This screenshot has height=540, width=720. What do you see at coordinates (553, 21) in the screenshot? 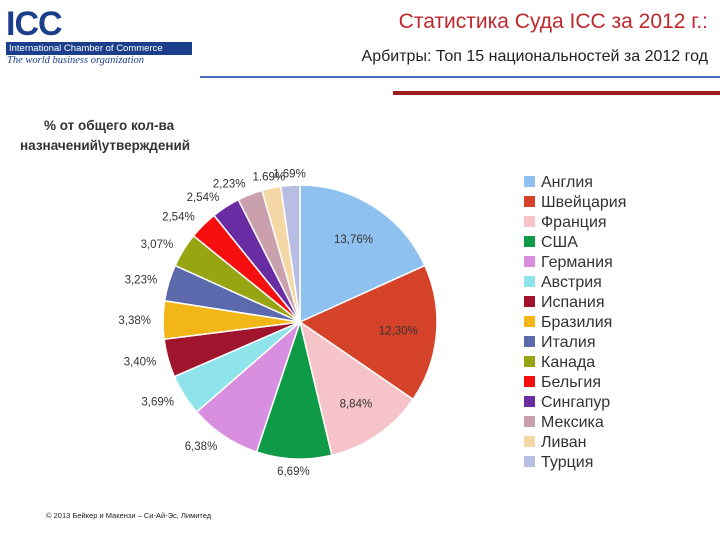
I see `page-title: Статистика Суда ICC за 2012 г.:` at bounding box center [553, 21].